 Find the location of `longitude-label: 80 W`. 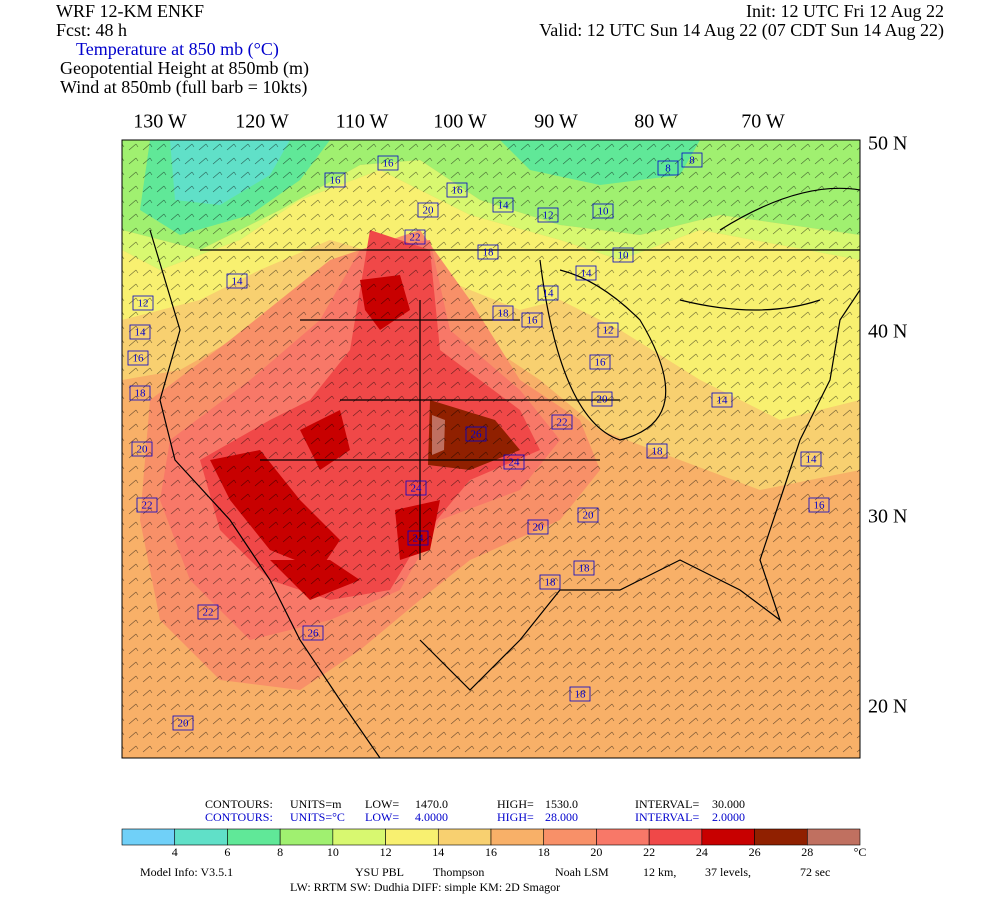

longitude-label: 80 W is located at coordinates (656, 122).